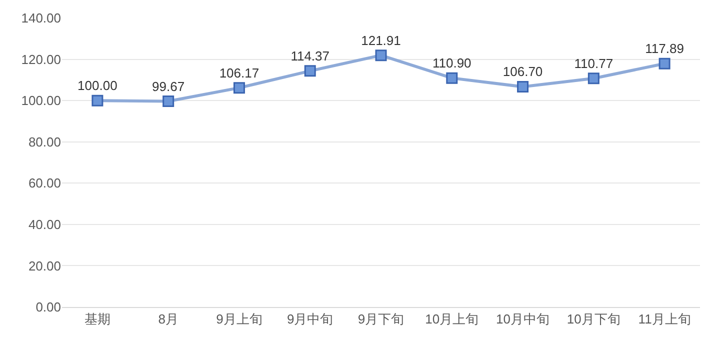  What do you see at coordinates (310, 56) in the screenshot?
I see `text: 114.37` at bounding box center [310, 56].